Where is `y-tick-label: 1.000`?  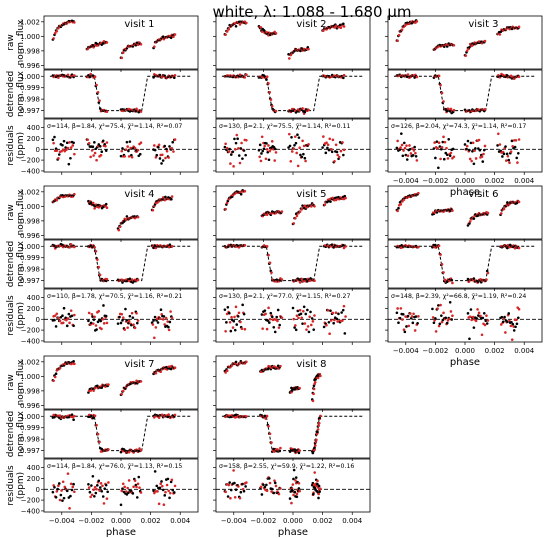
y-tick-label: 1.000 is located at coordinates (30, 247).